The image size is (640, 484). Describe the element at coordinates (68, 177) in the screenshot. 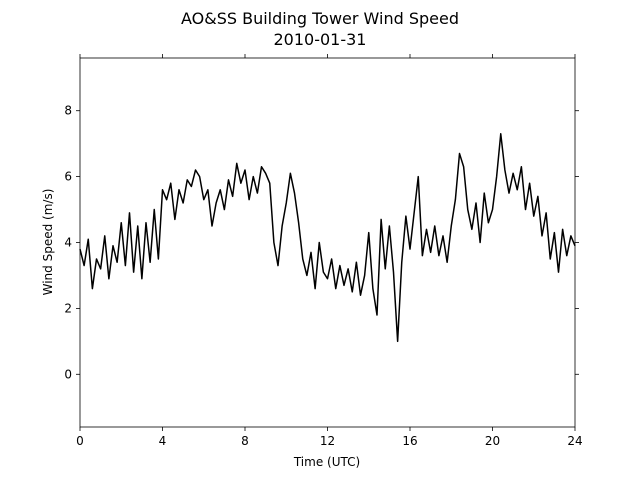

I see `y-tick-label: 6` at that location.